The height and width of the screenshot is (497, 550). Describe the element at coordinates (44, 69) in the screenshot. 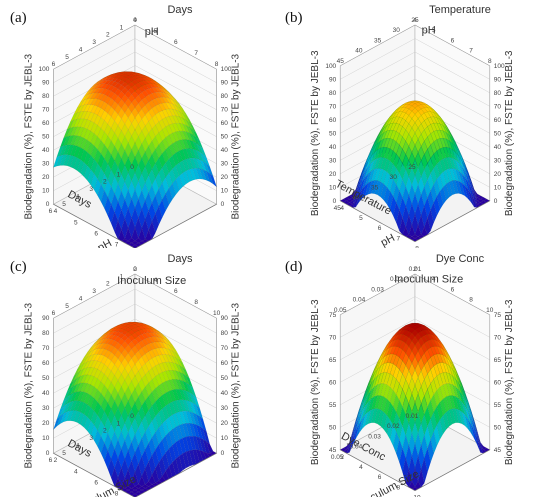

I see `z-tick-left: 100` at that location.